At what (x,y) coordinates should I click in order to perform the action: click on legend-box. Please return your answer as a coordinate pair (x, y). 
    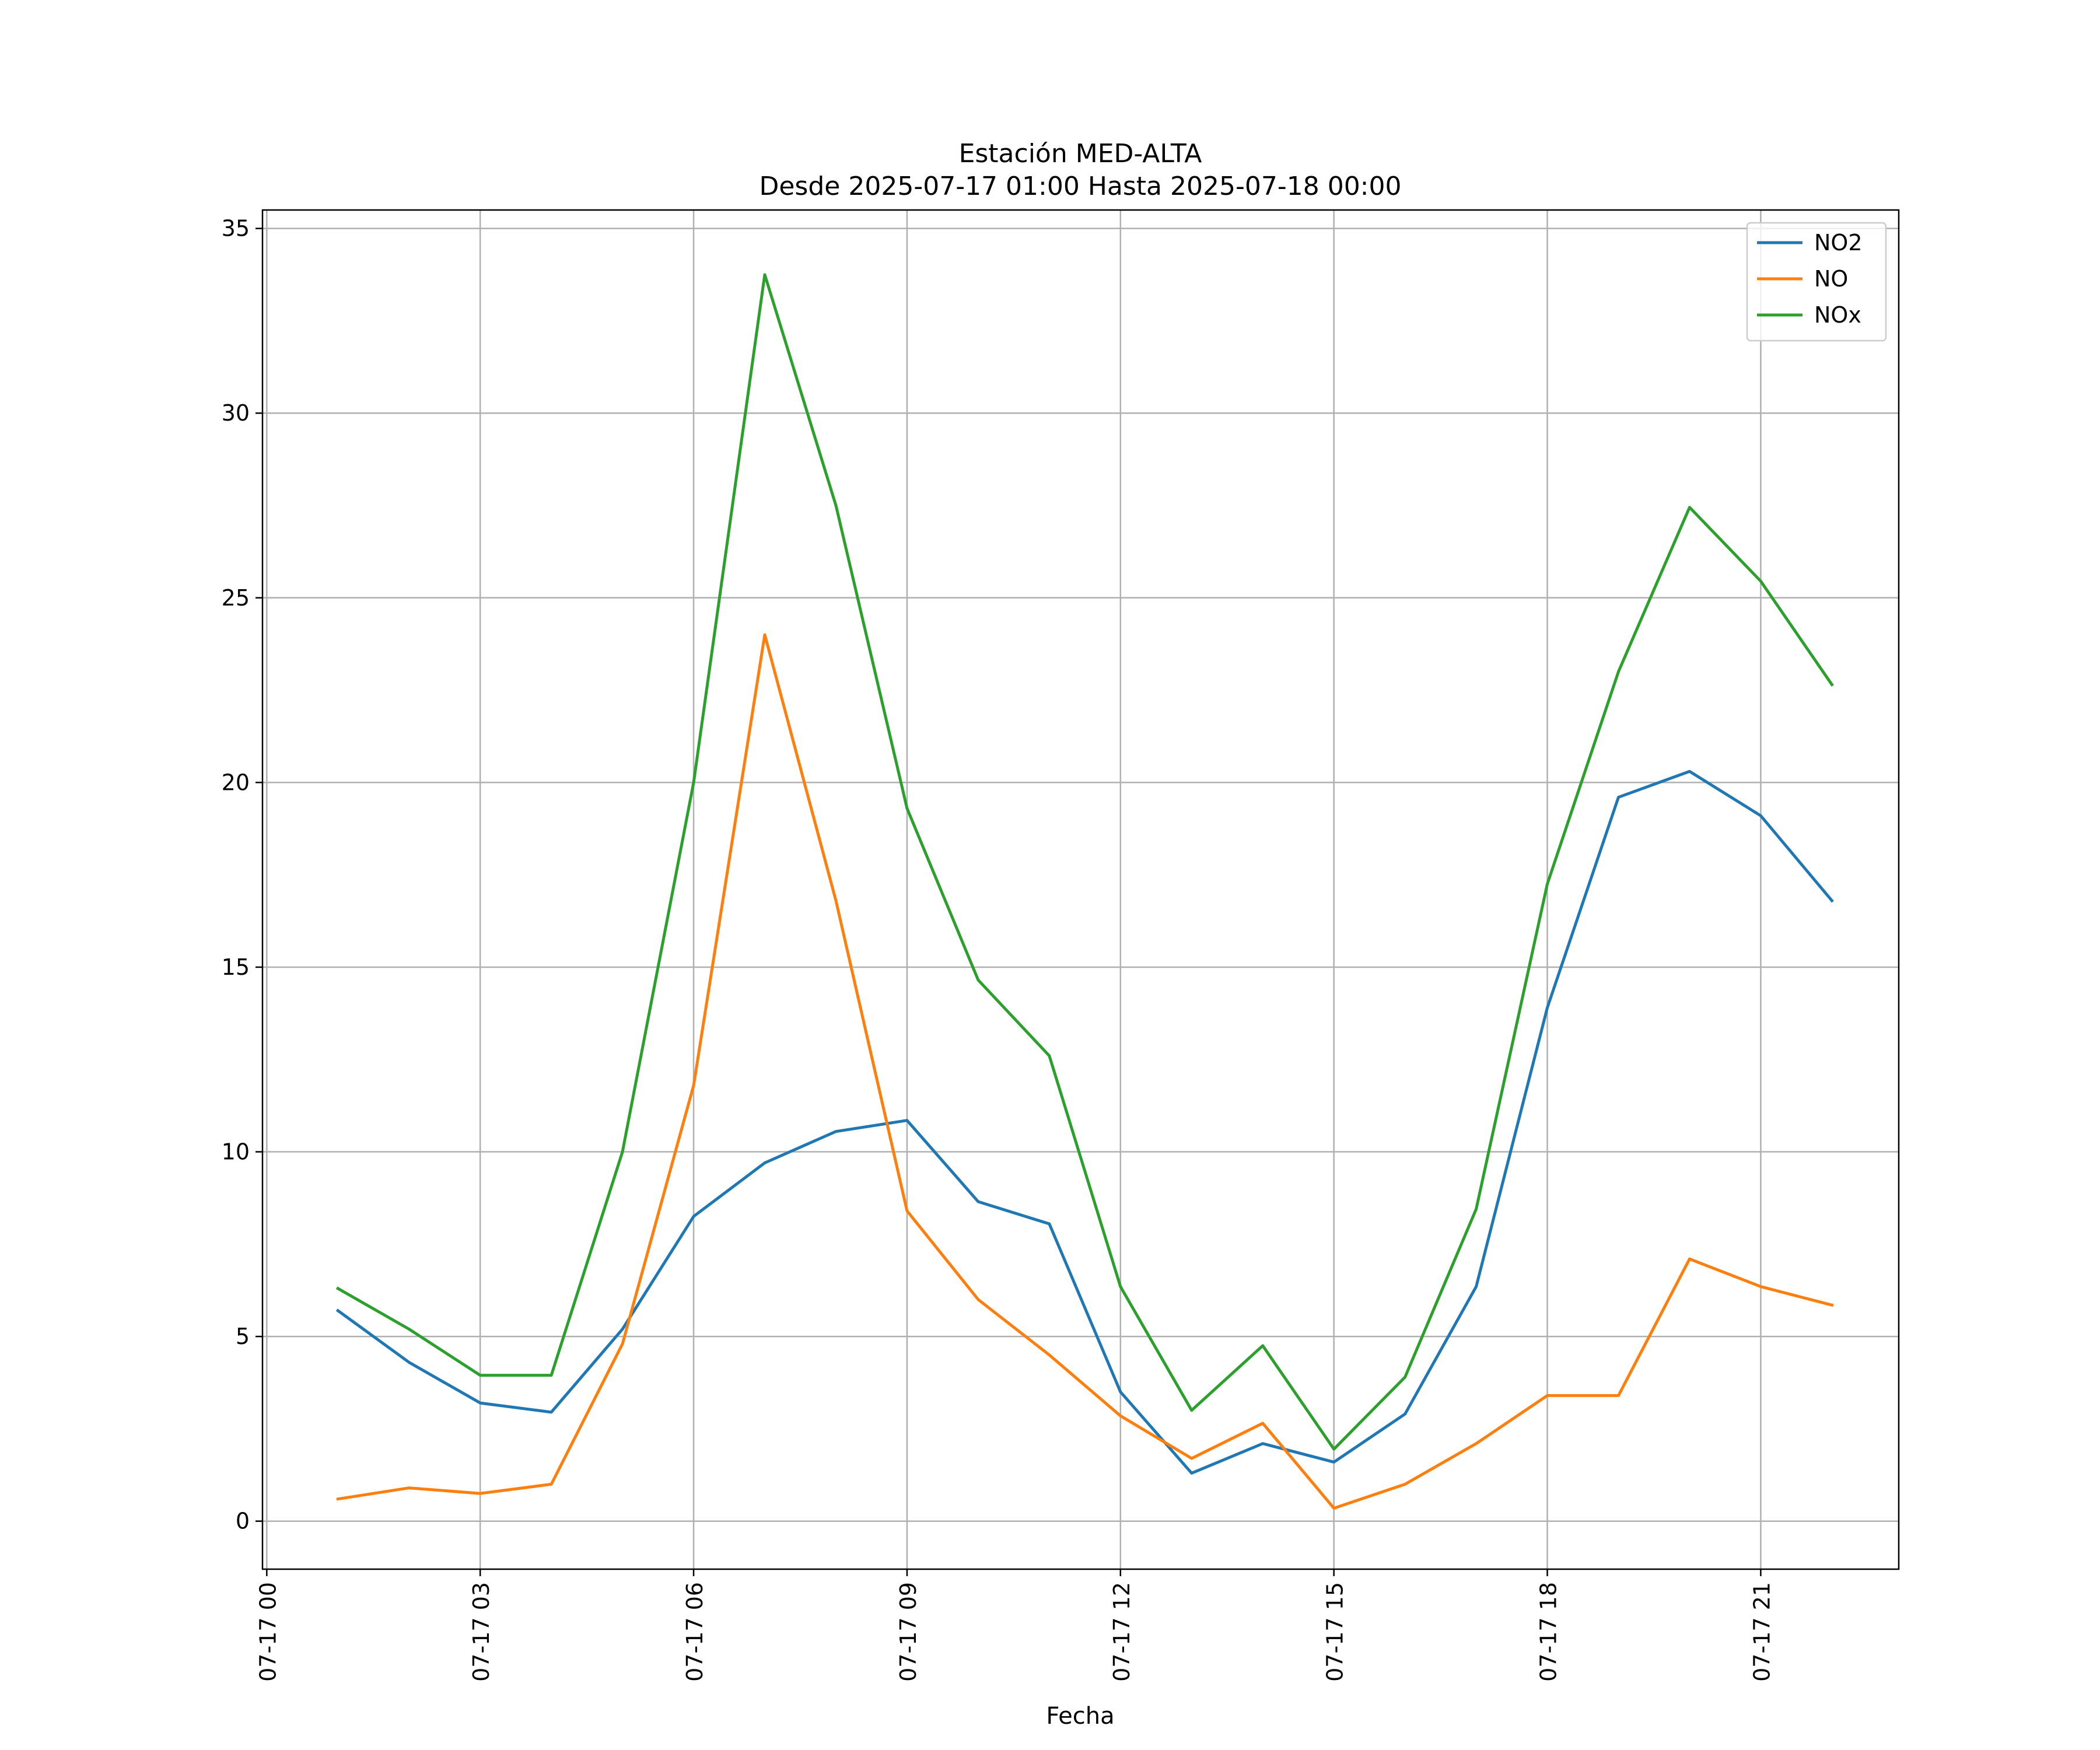
    Looking at the image, I should click on (1817, 282).